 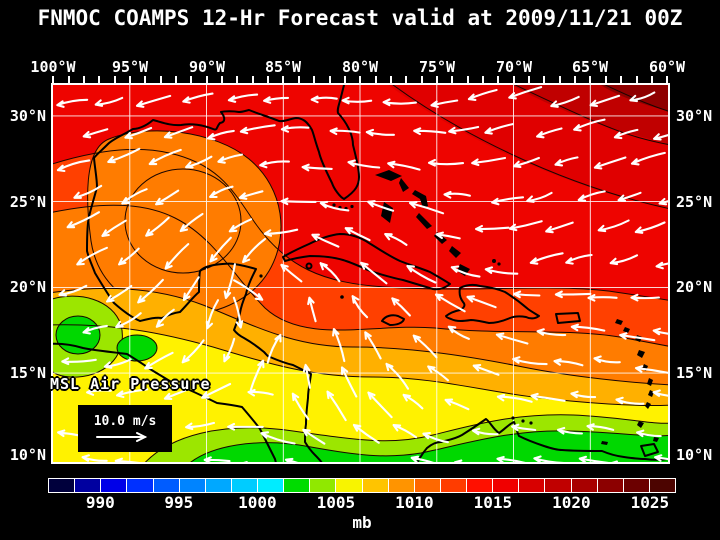 What do you see at coordinates (334, 205) in the screenshot?
I see `florida-keys` at bounding box center [334, 205].